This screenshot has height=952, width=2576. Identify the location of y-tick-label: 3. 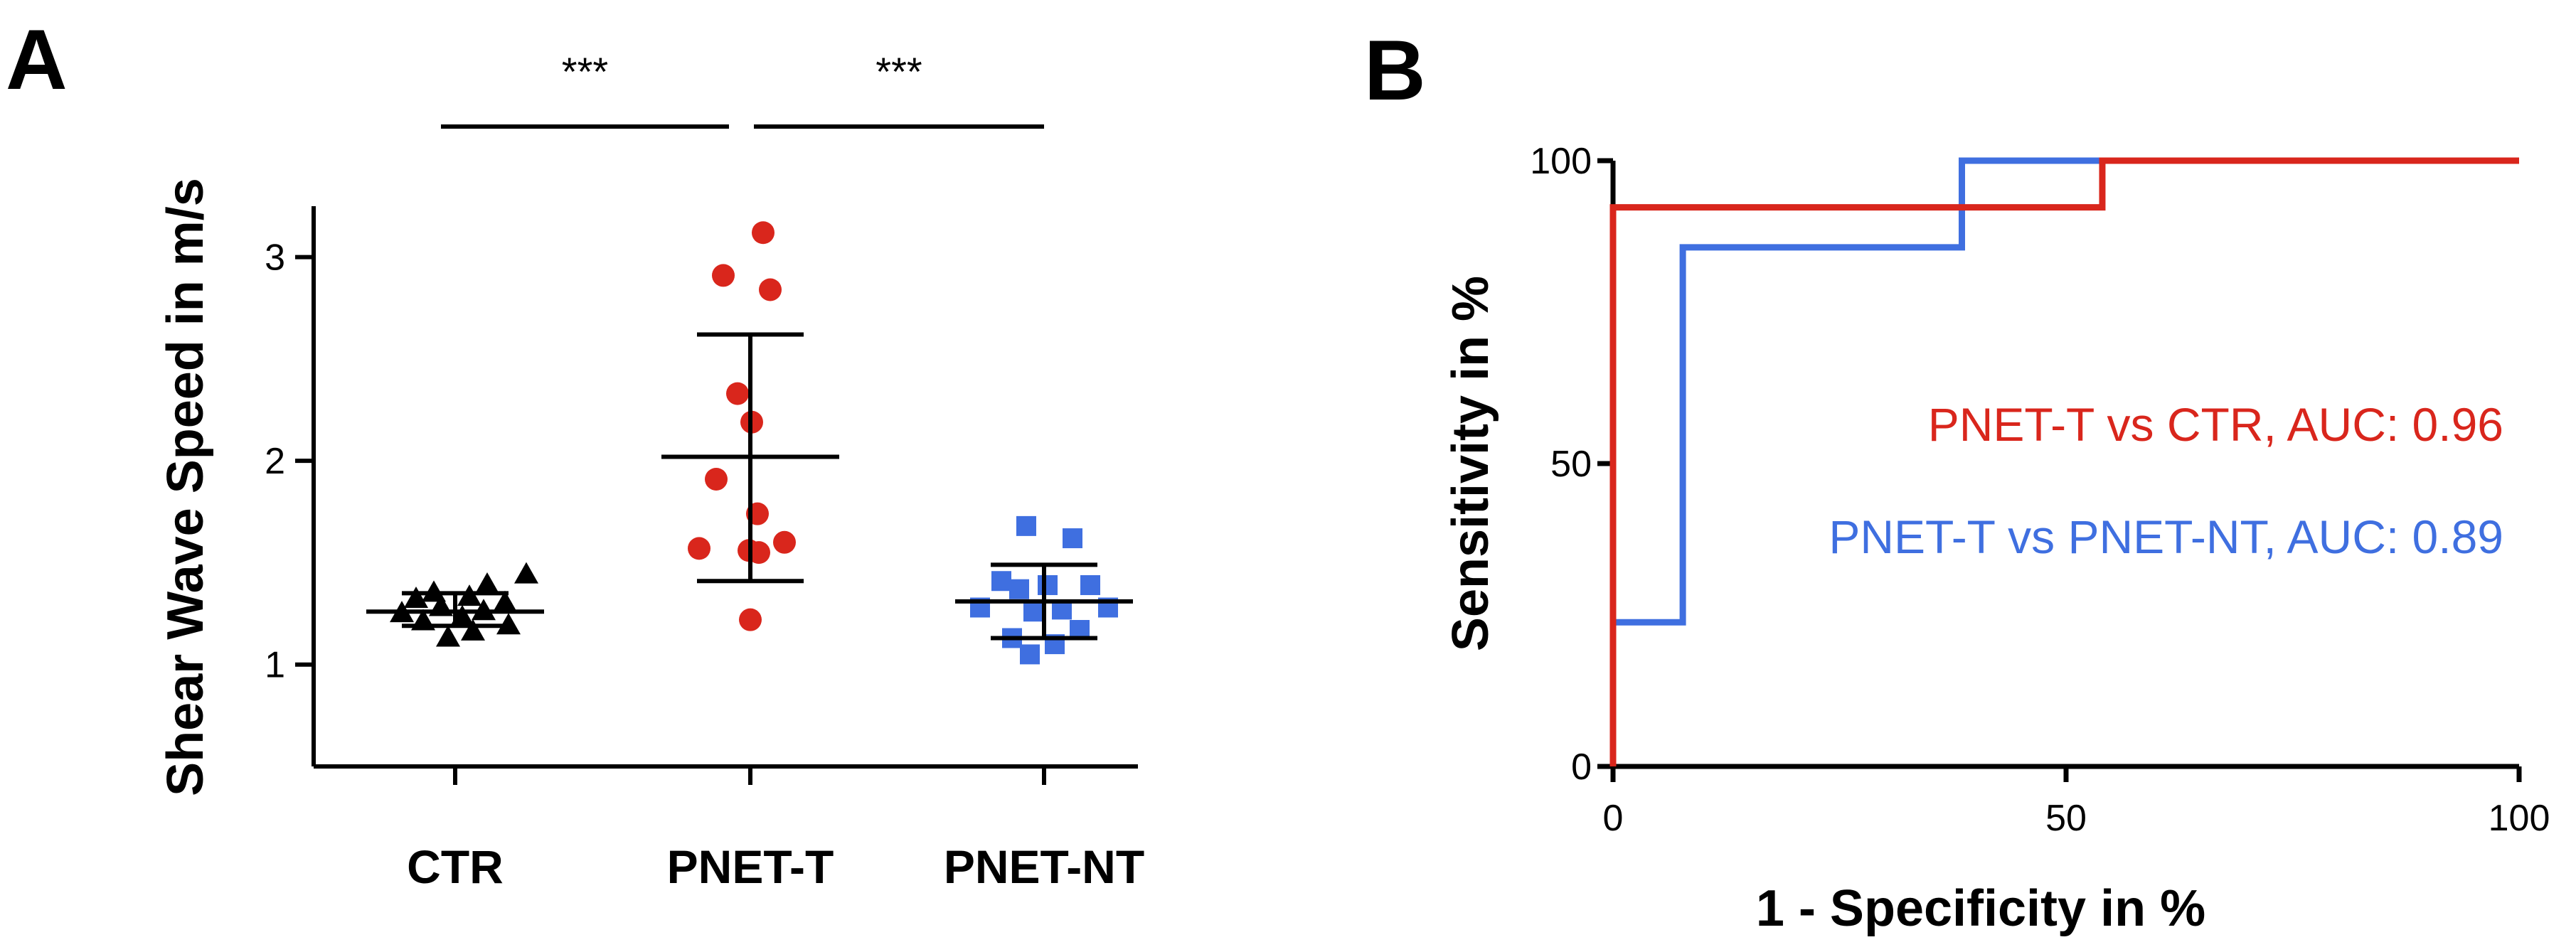
(275, 258).